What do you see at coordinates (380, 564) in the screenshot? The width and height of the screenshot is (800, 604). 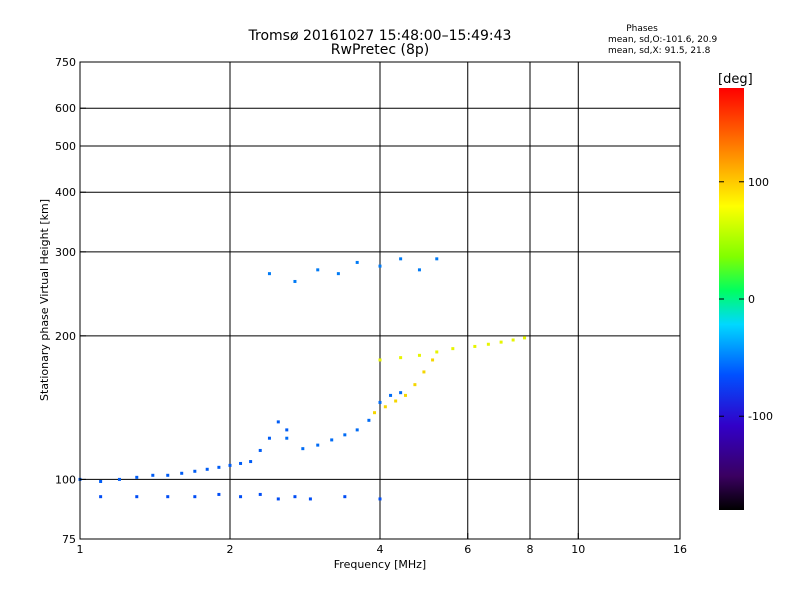 I see `x-axis-label: Frequency [MHz]` at bounding box center [380, 564].